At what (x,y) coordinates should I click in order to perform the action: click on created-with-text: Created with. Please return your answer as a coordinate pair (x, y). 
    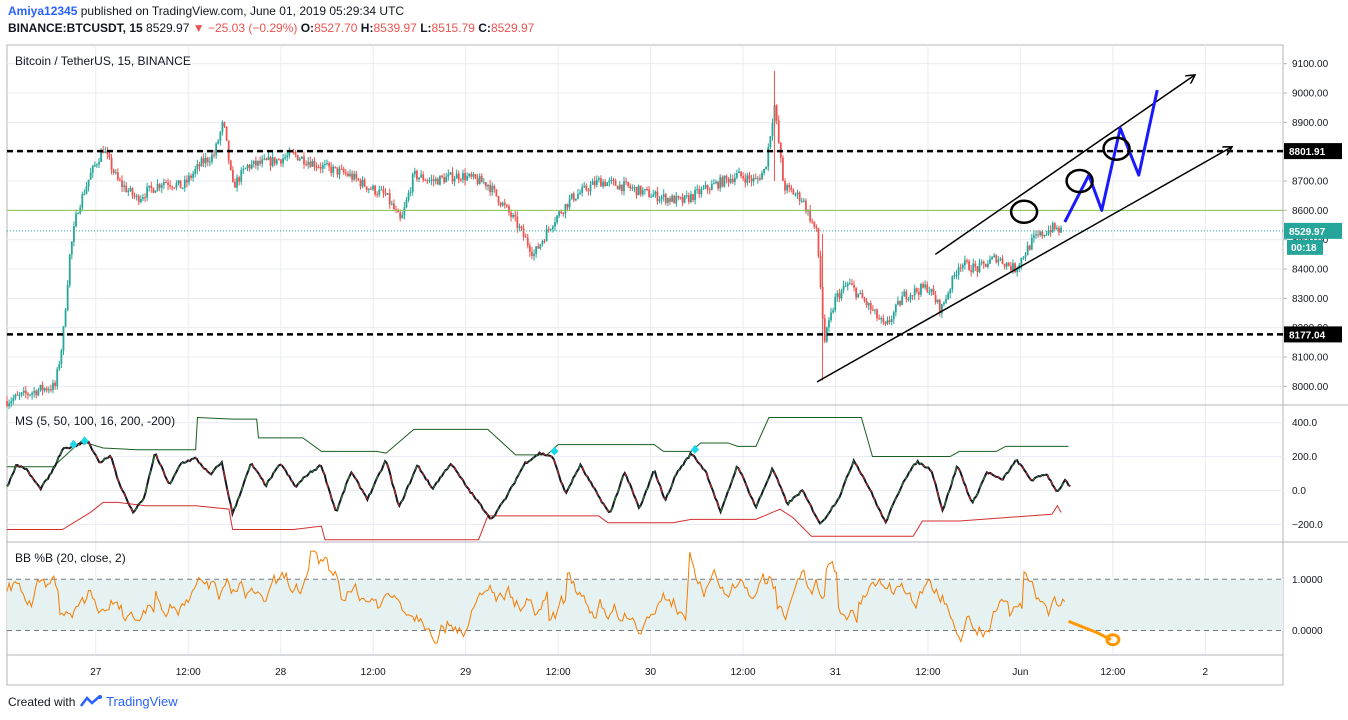
    Looking at the image, I should click on (42, 702).